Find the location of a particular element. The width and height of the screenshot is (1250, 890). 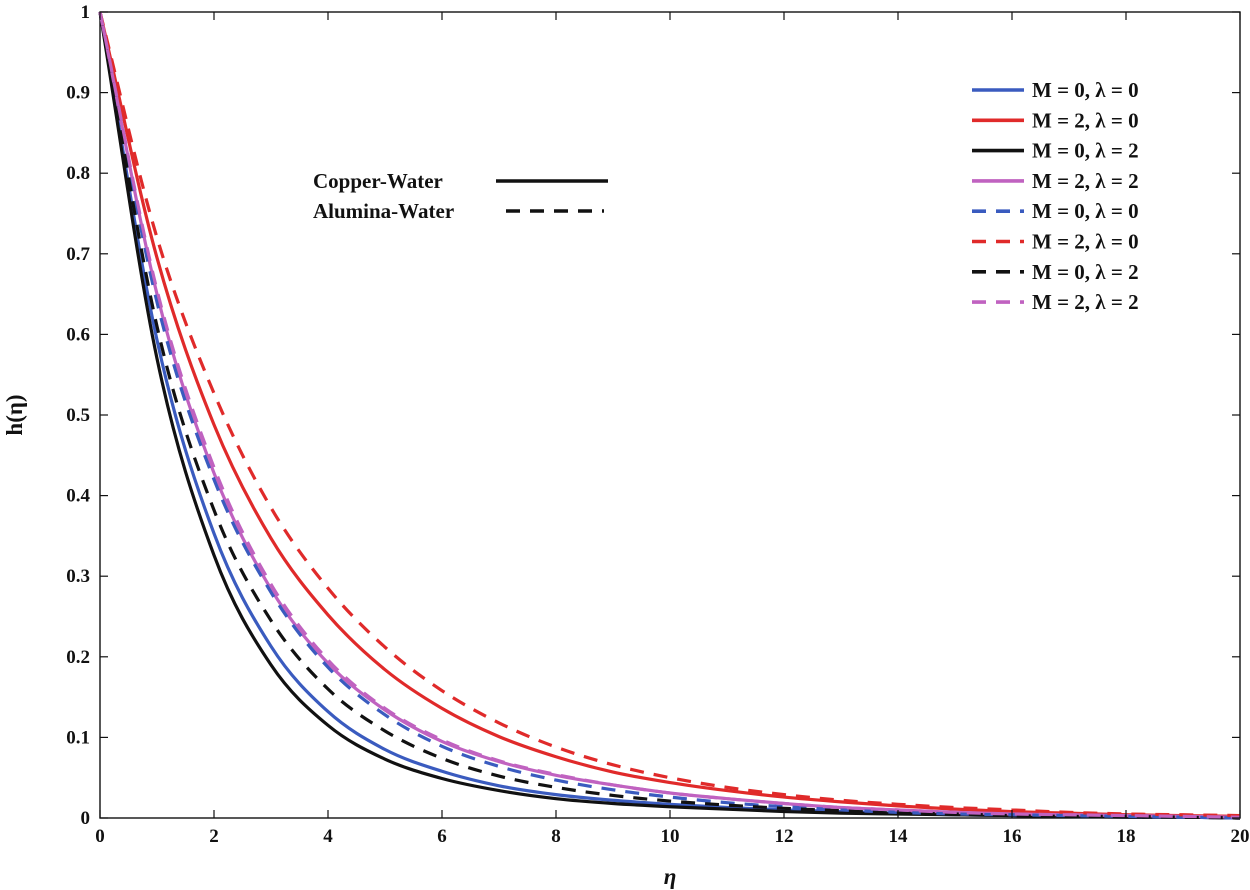

x-tick-label: 12 is located at coordinates (784, 836).